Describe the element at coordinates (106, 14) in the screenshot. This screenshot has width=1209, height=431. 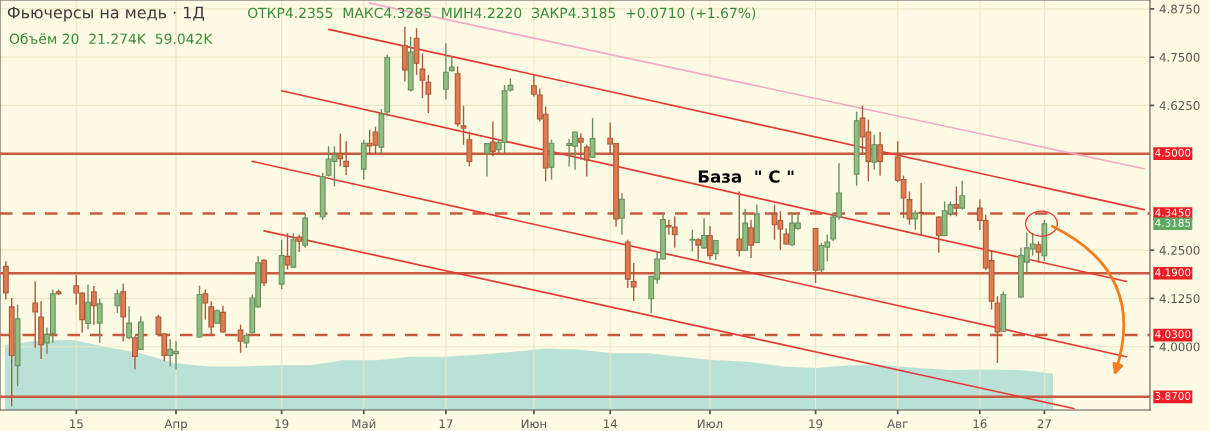
I see `chart-title: Фьючерсы на медь · 1Д` at that location.